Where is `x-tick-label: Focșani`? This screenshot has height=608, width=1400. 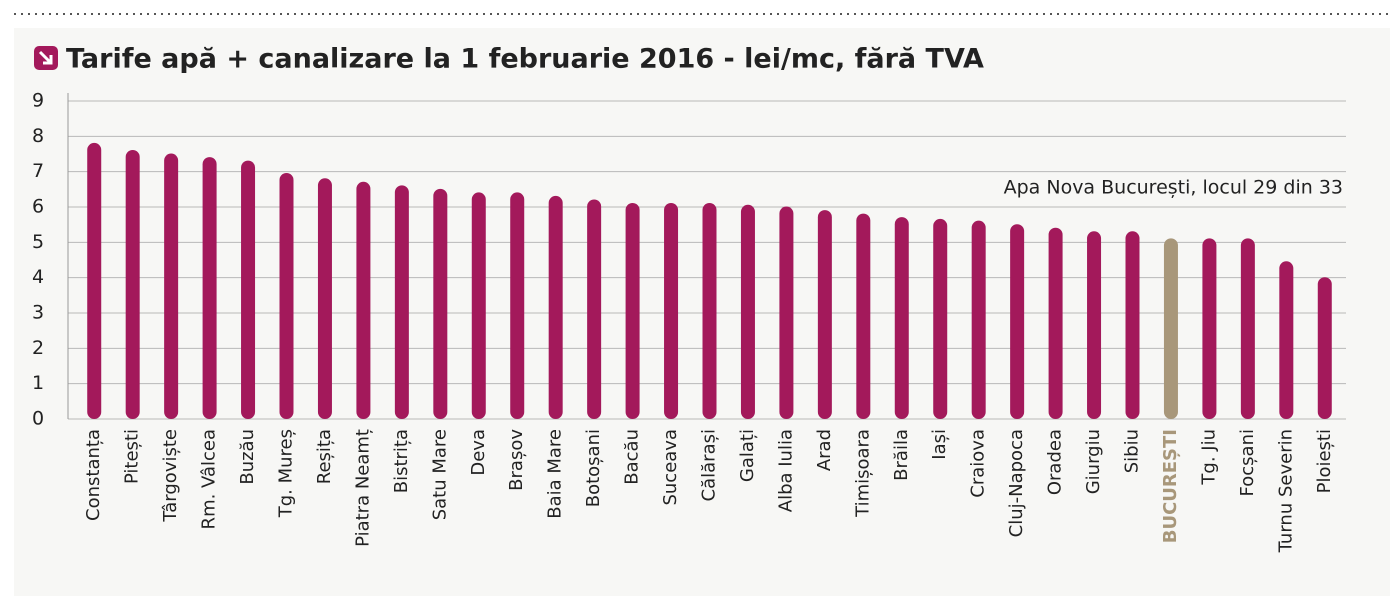
x-tick-label: Focșani is located at coordinates (1247, 462).